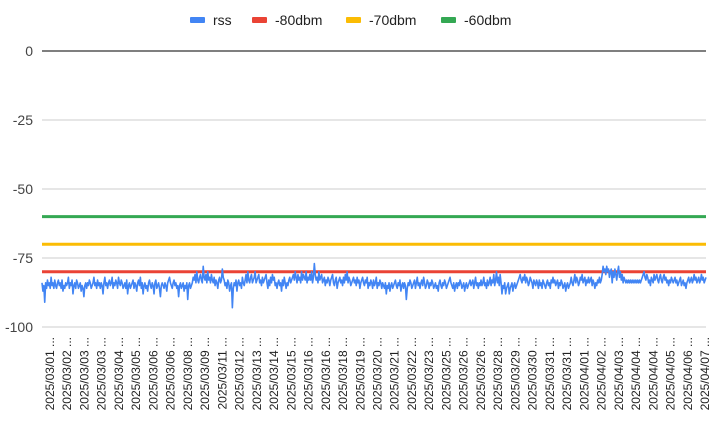  What do you see at coordinates (222, 20) in the screenshot?
I see `legend-label: rss` at bounding box center [222, 20].